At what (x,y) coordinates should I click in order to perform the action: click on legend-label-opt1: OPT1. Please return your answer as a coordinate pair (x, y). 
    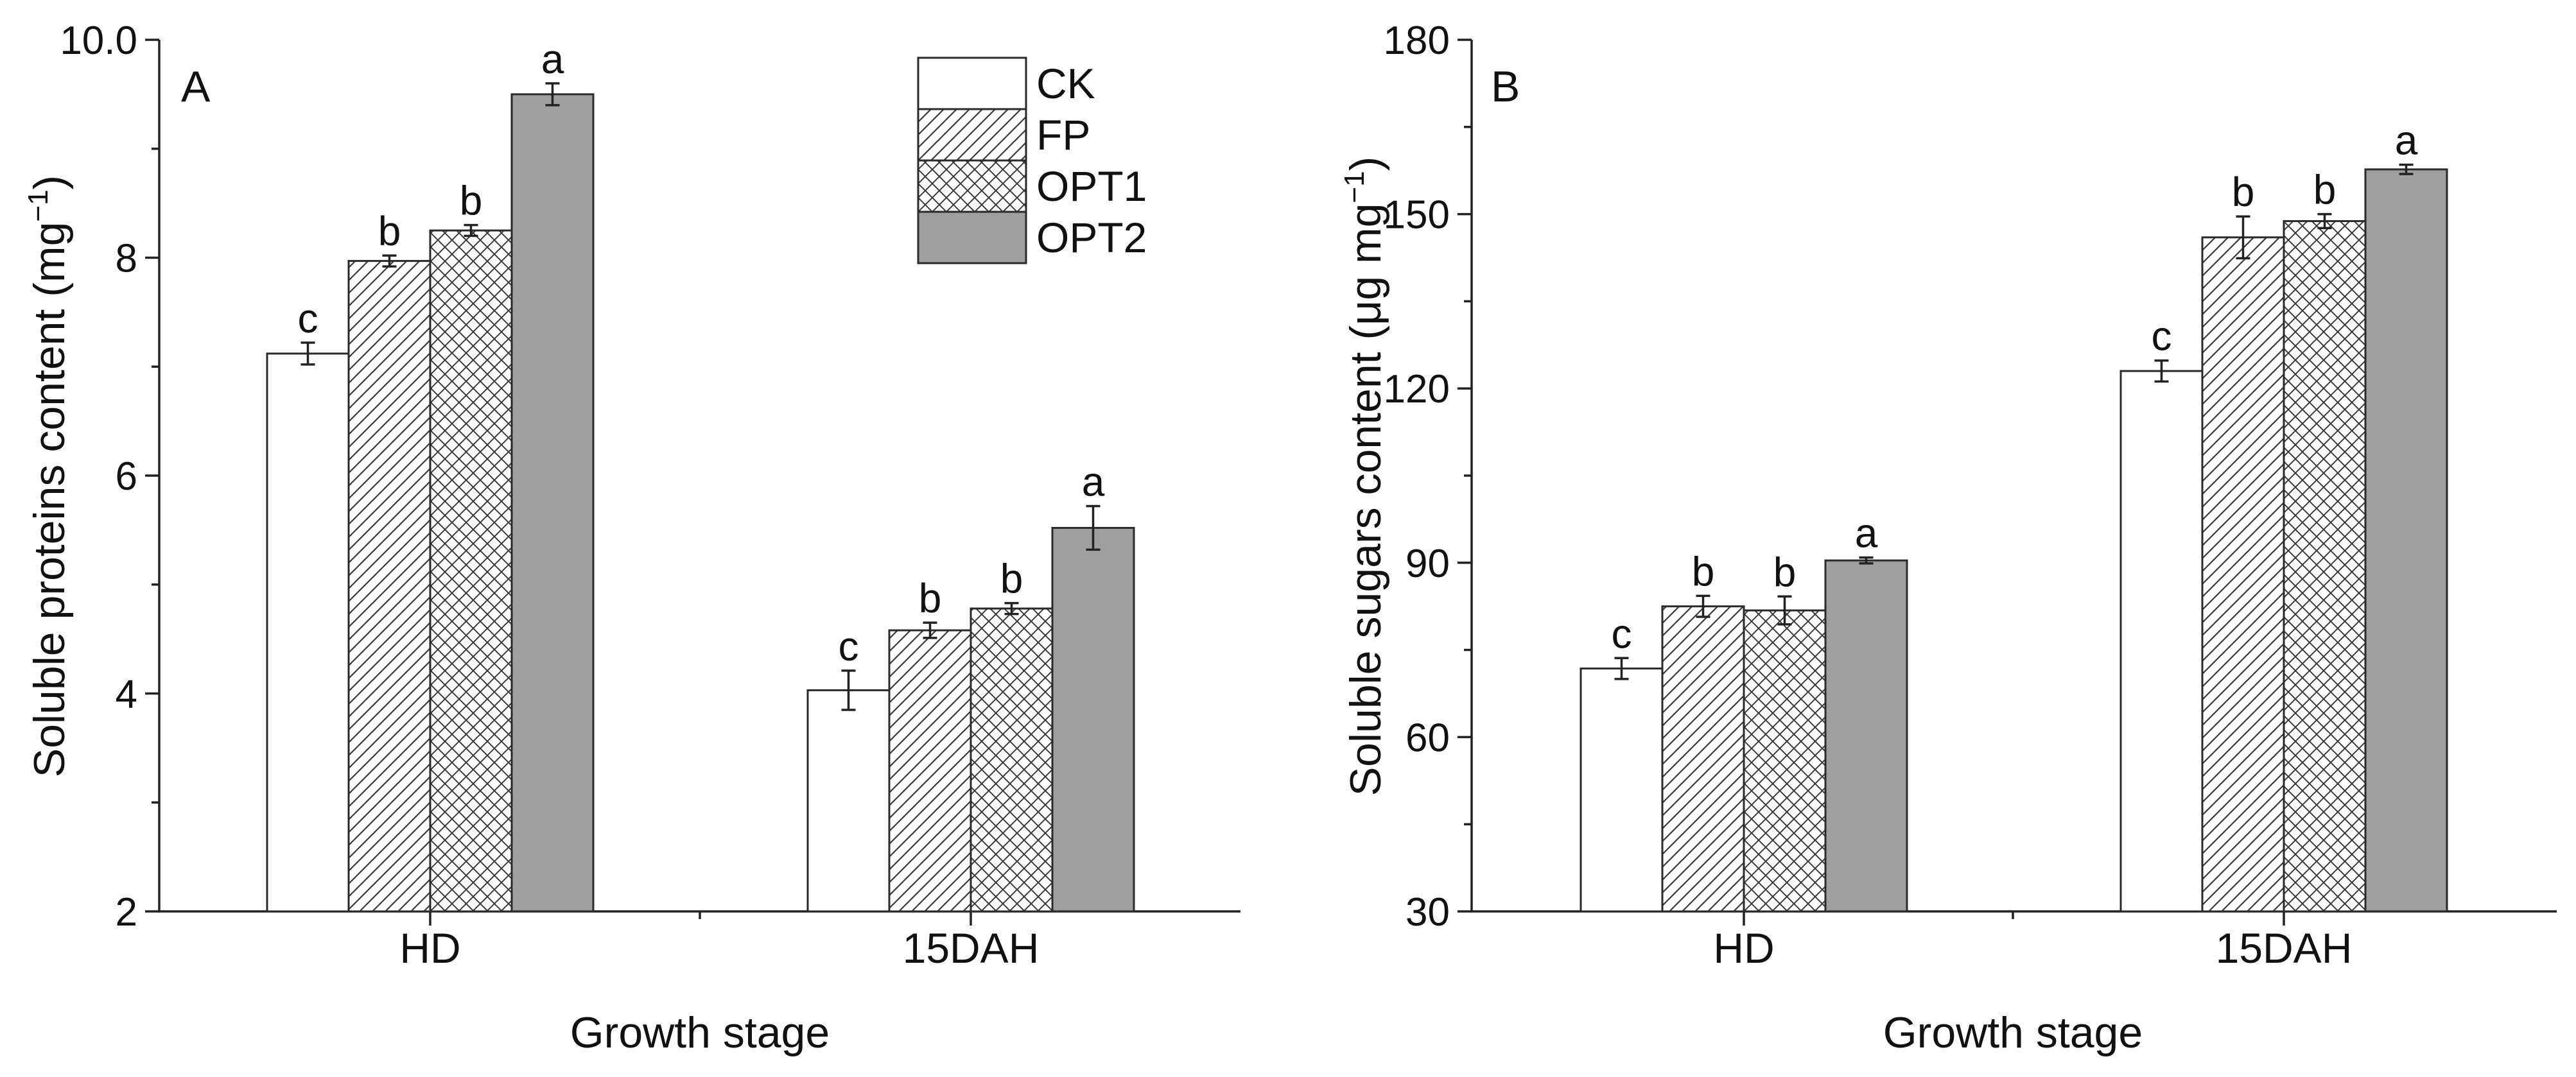
    Looking at the image, I should click on (1091, 186).